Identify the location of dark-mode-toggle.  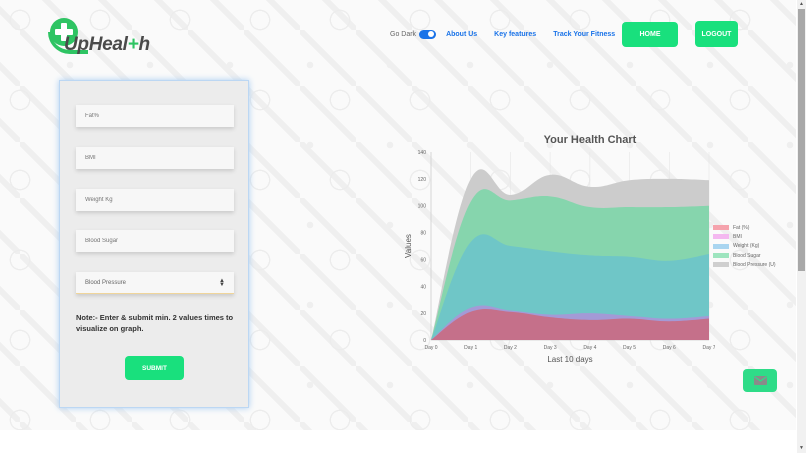
(428, 34).